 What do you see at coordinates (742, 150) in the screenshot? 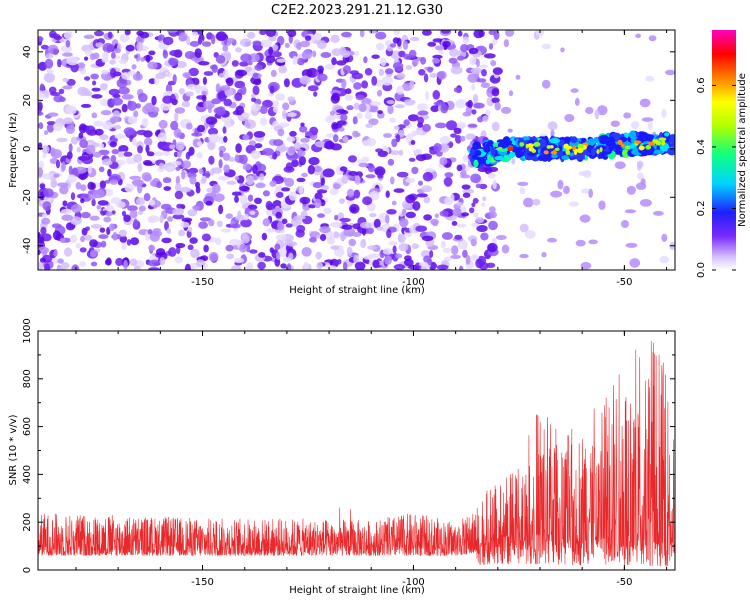
I see `colorbar-label: Normalized spectral amplitude` at bounding box center [742, 150].